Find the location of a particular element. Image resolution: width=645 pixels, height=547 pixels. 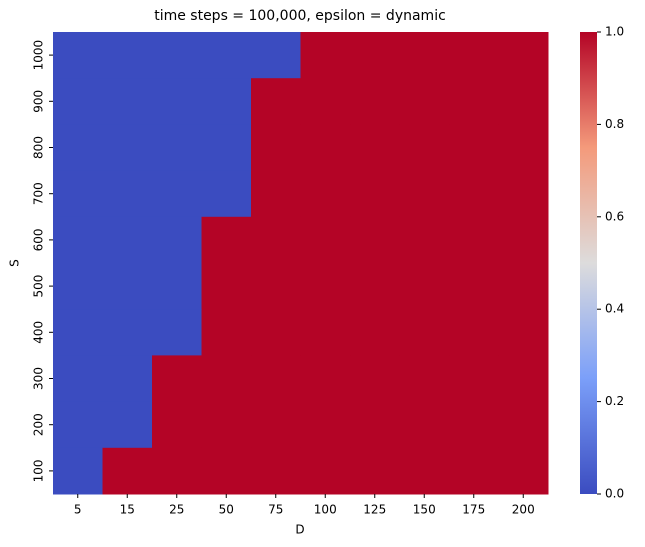

y-tick-label: 100 is located at coordinates (39, 470).